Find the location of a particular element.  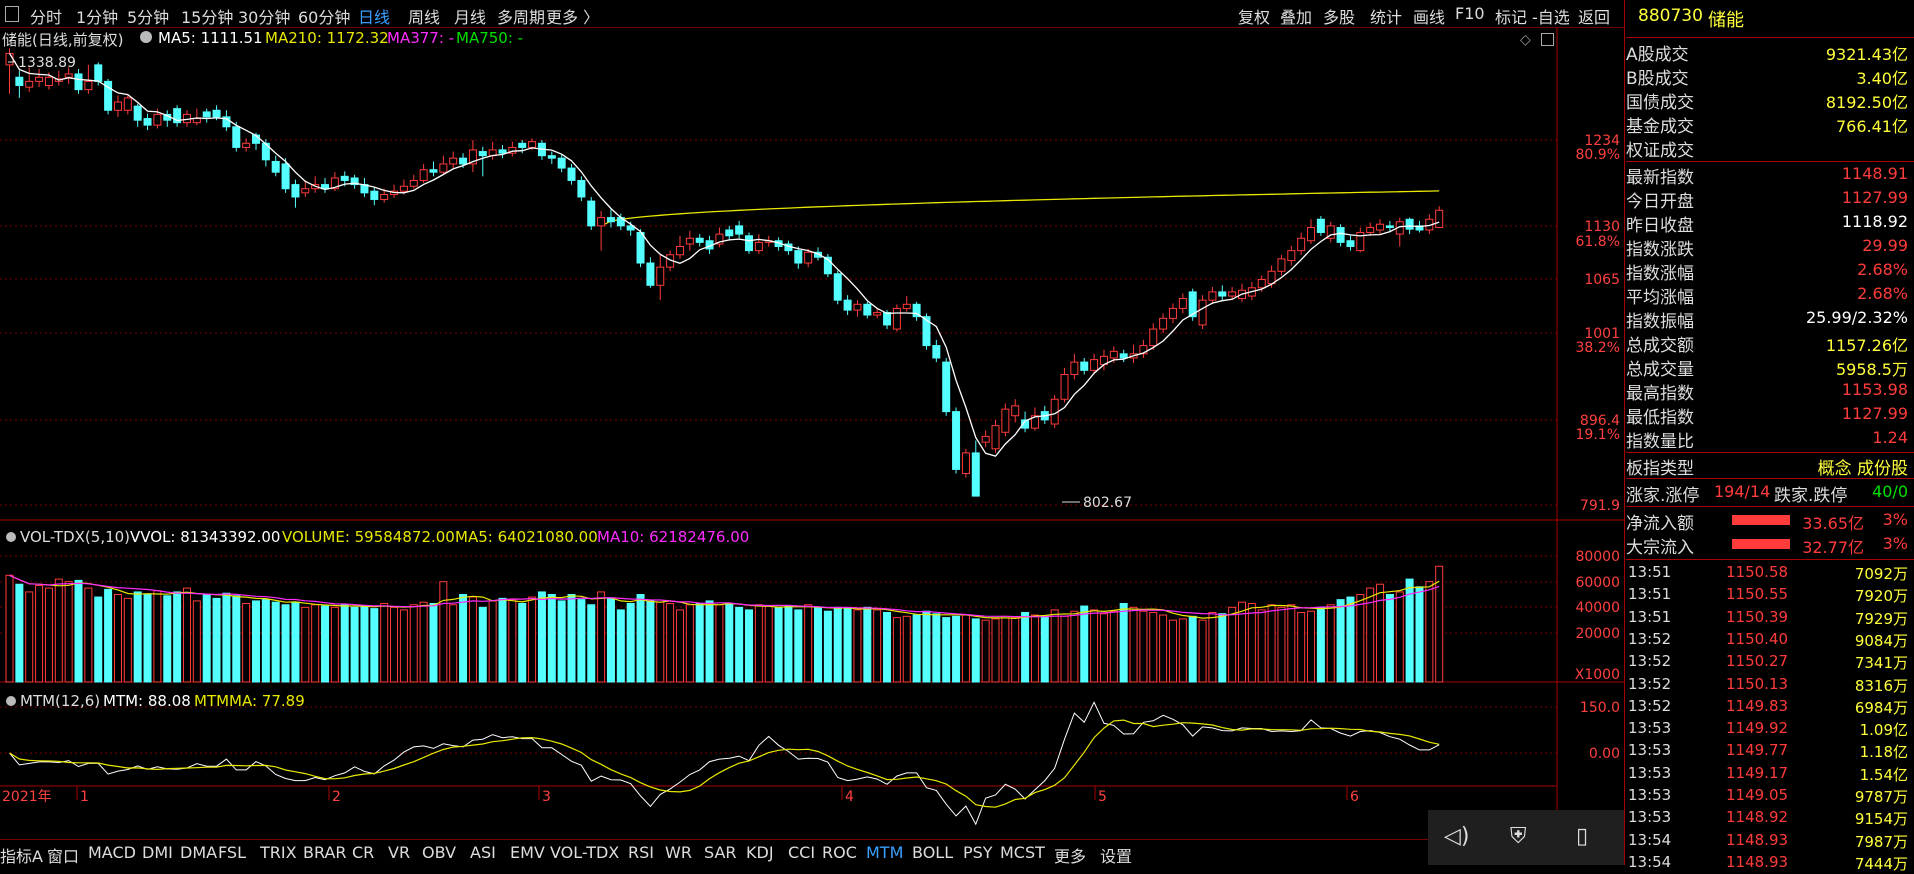

indicator-tab: MCST is located at coordinates (1022, 852).